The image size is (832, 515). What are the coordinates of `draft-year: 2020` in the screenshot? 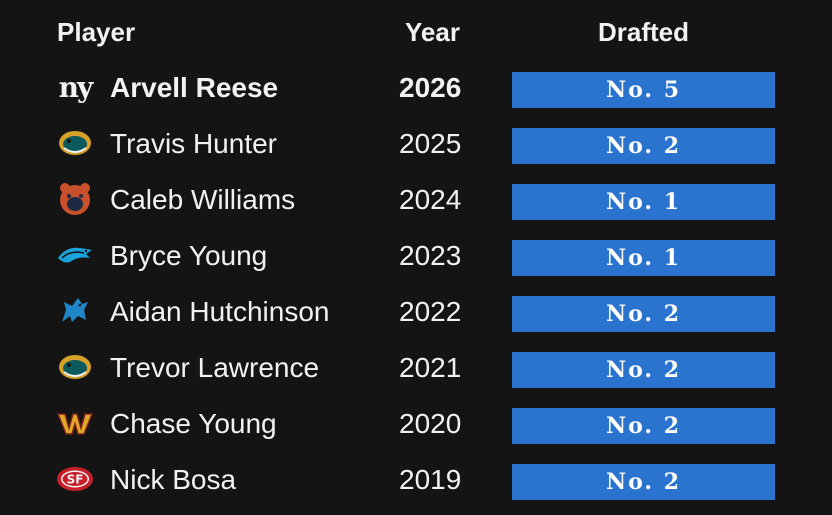 It's located at (430, 423).